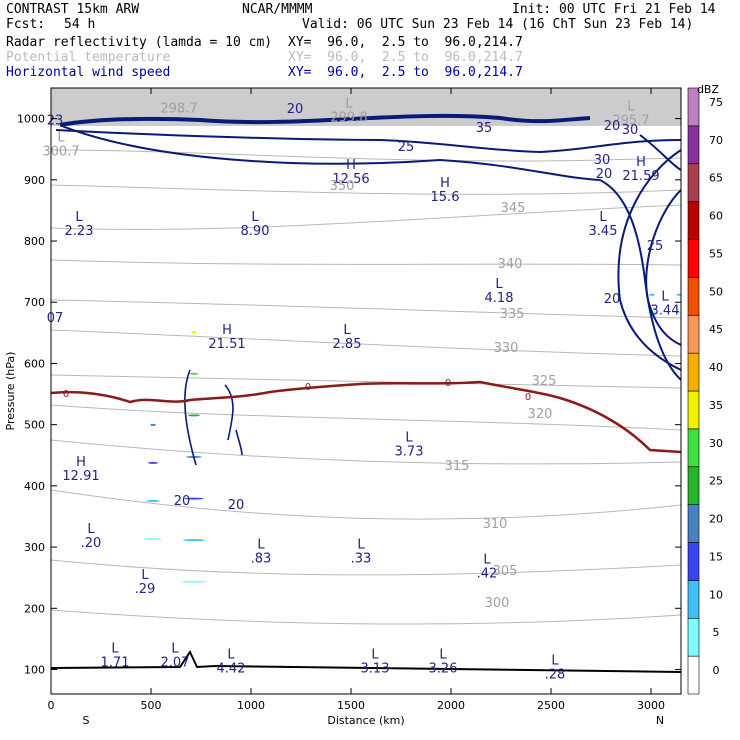 The image size is (740, 740). I want to click on init-time: Init: 00 UTC Fri 21 Feb 14, so click(614, 9).